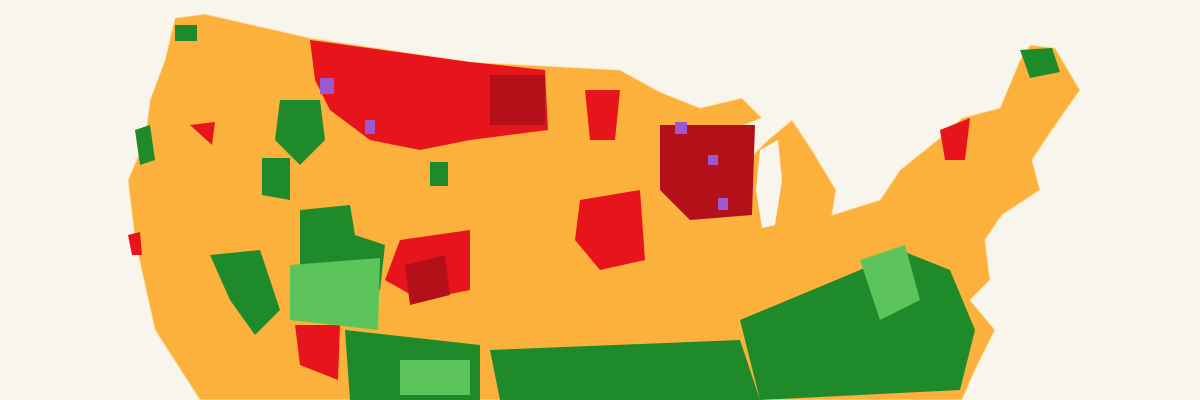  Describe the element at coordinates (524, 144) in the screenshot. I see `purple-regions` at that location.